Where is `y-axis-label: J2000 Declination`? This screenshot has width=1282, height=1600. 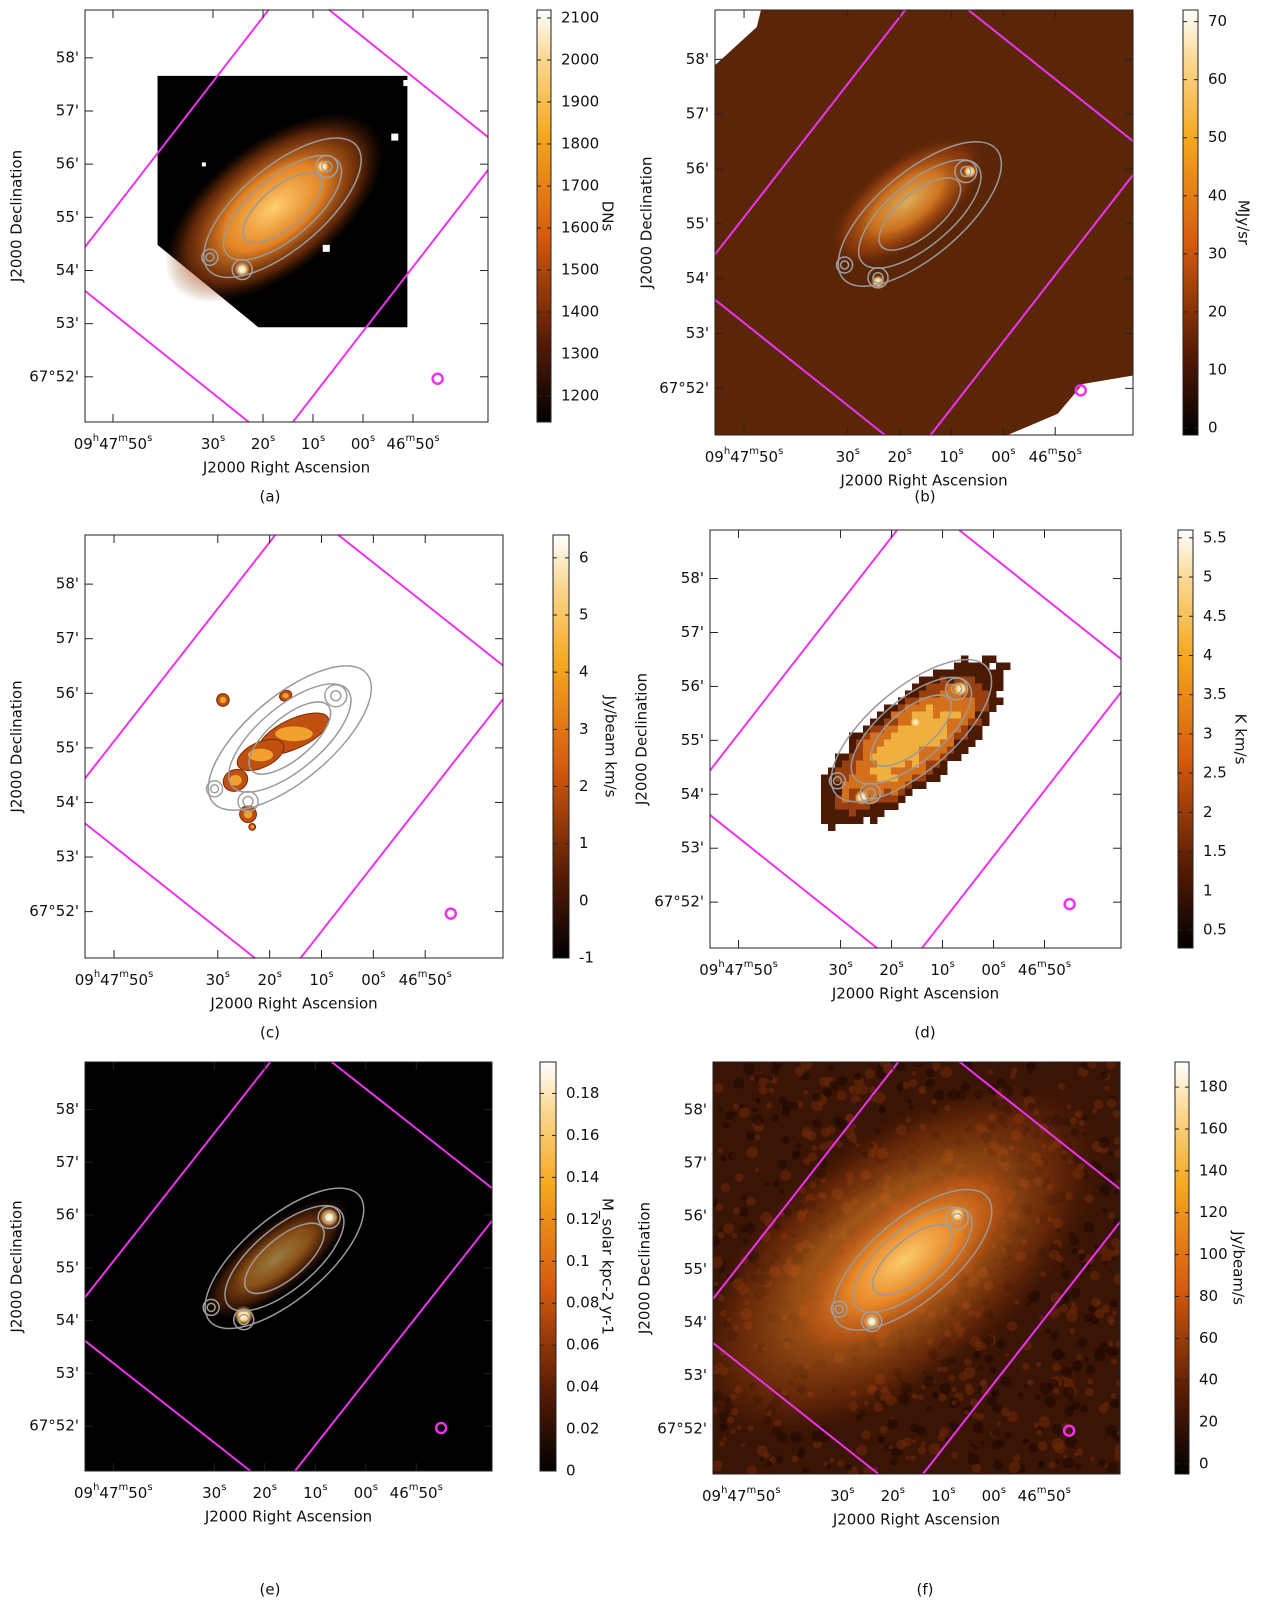
y-axis-label: J2000 Declination is located at coordinates (647, 222).